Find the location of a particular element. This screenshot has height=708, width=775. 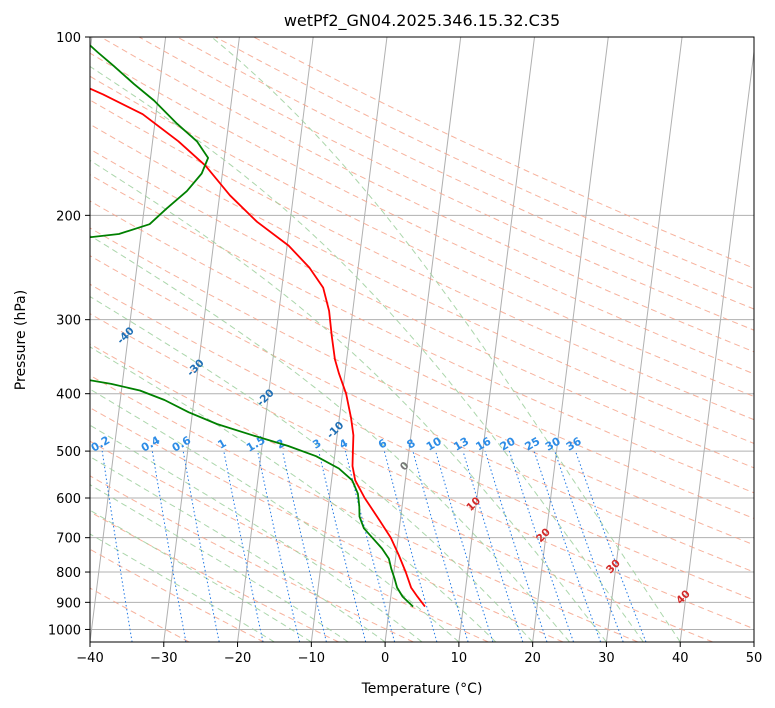

y-axis-title: Pressure (hPa) is located at coordinates (21, 340).